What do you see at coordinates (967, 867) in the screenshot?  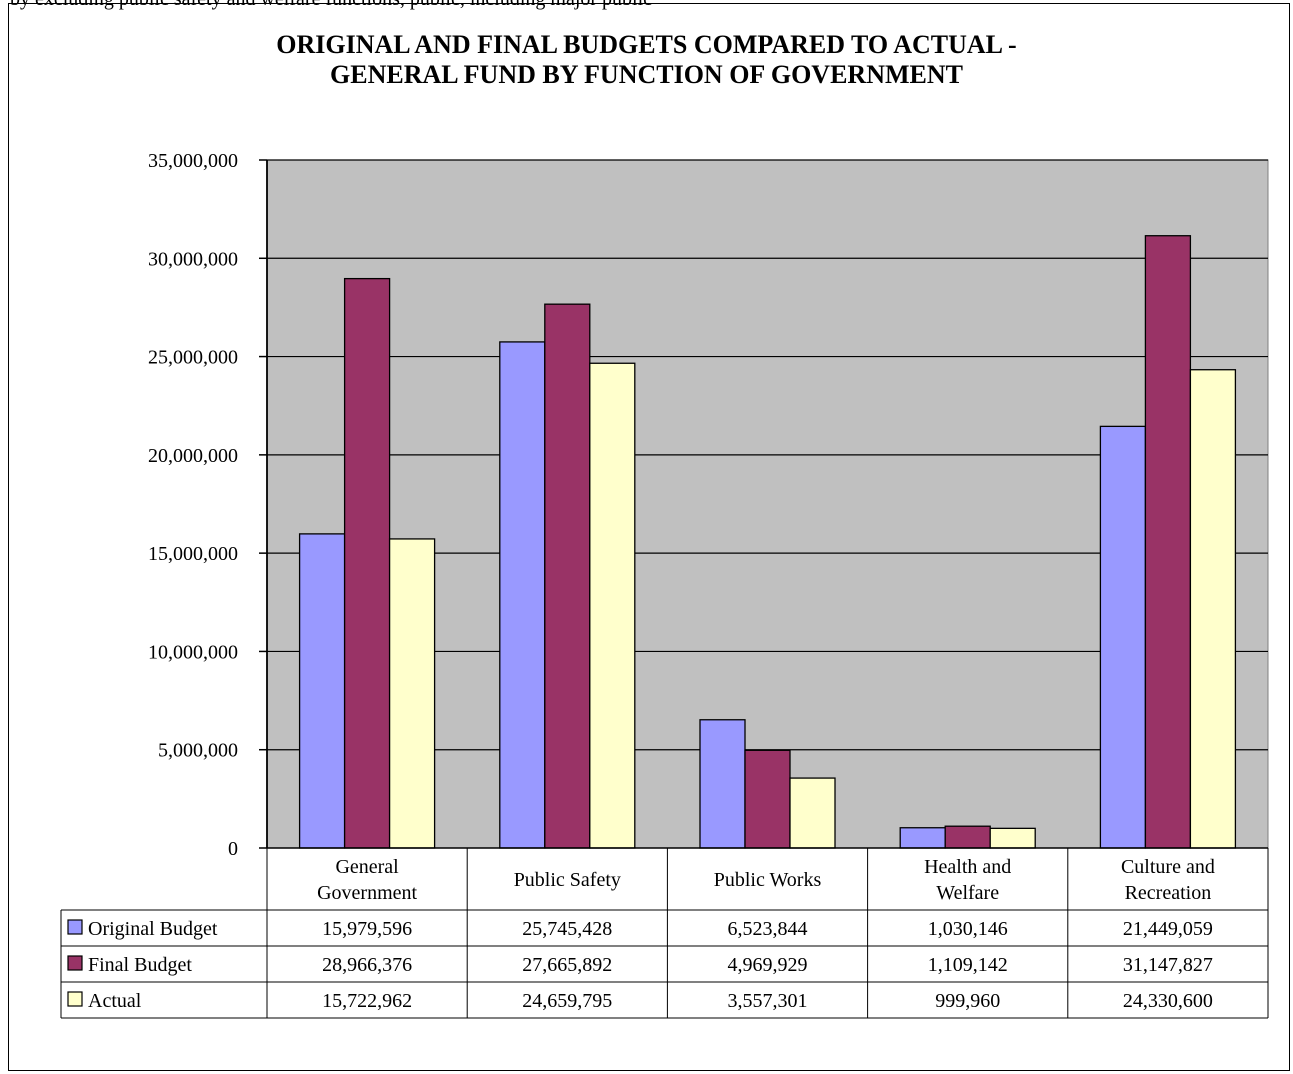 I see `category-label: Health and` at bounding box center [967, 867].